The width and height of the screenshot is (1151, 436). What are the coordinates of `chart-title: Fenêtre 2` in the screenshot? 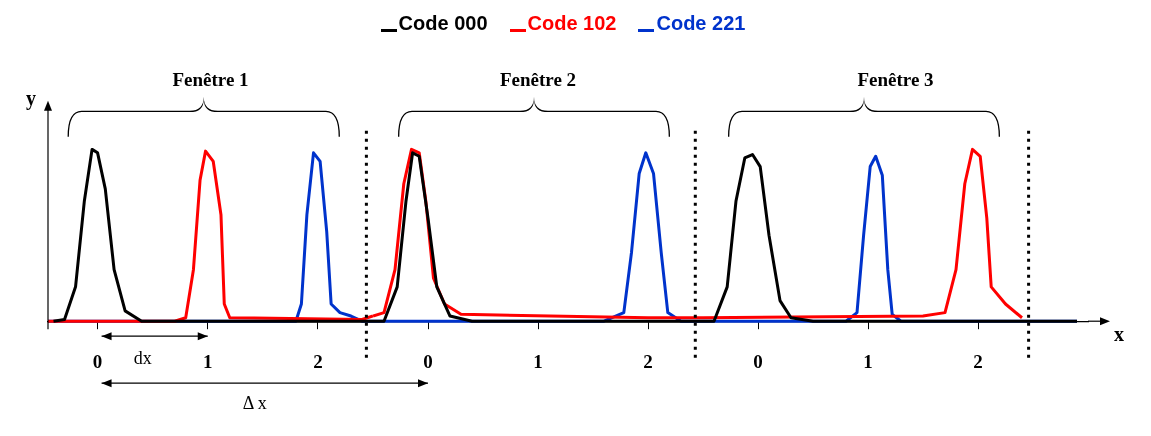 It's located at (538, 80).